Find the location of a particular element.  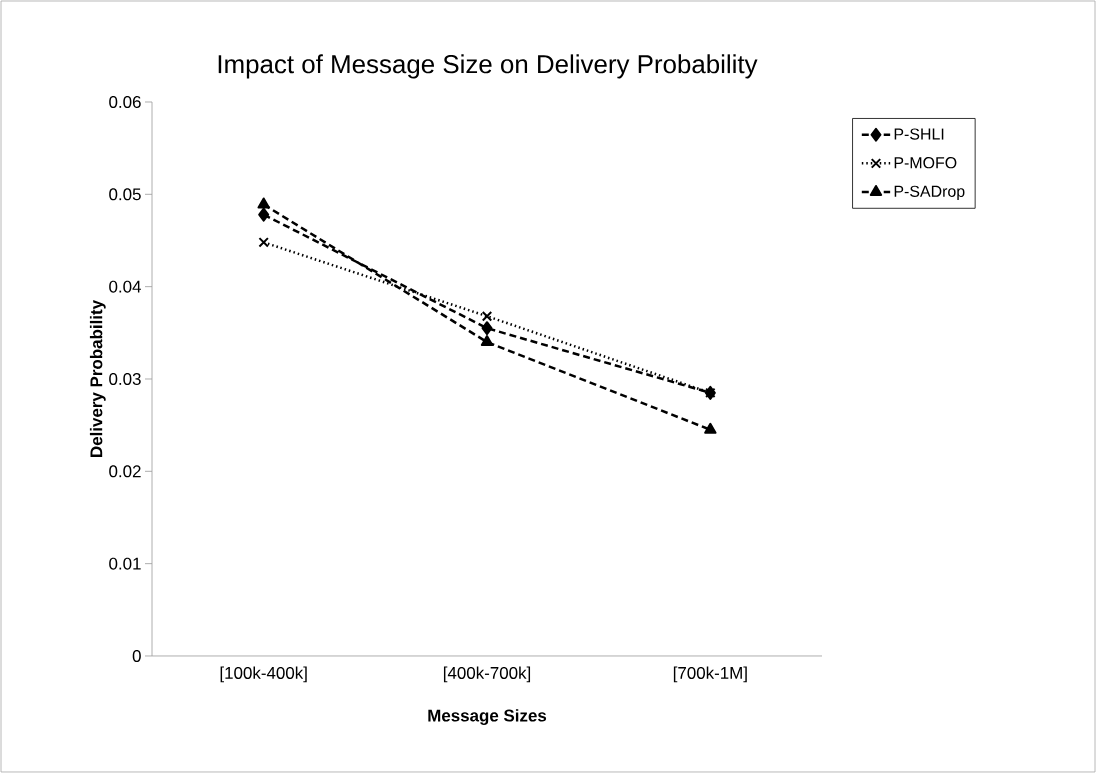

x-tick-label: [100k-400k] is located at coordinates (263, 674).